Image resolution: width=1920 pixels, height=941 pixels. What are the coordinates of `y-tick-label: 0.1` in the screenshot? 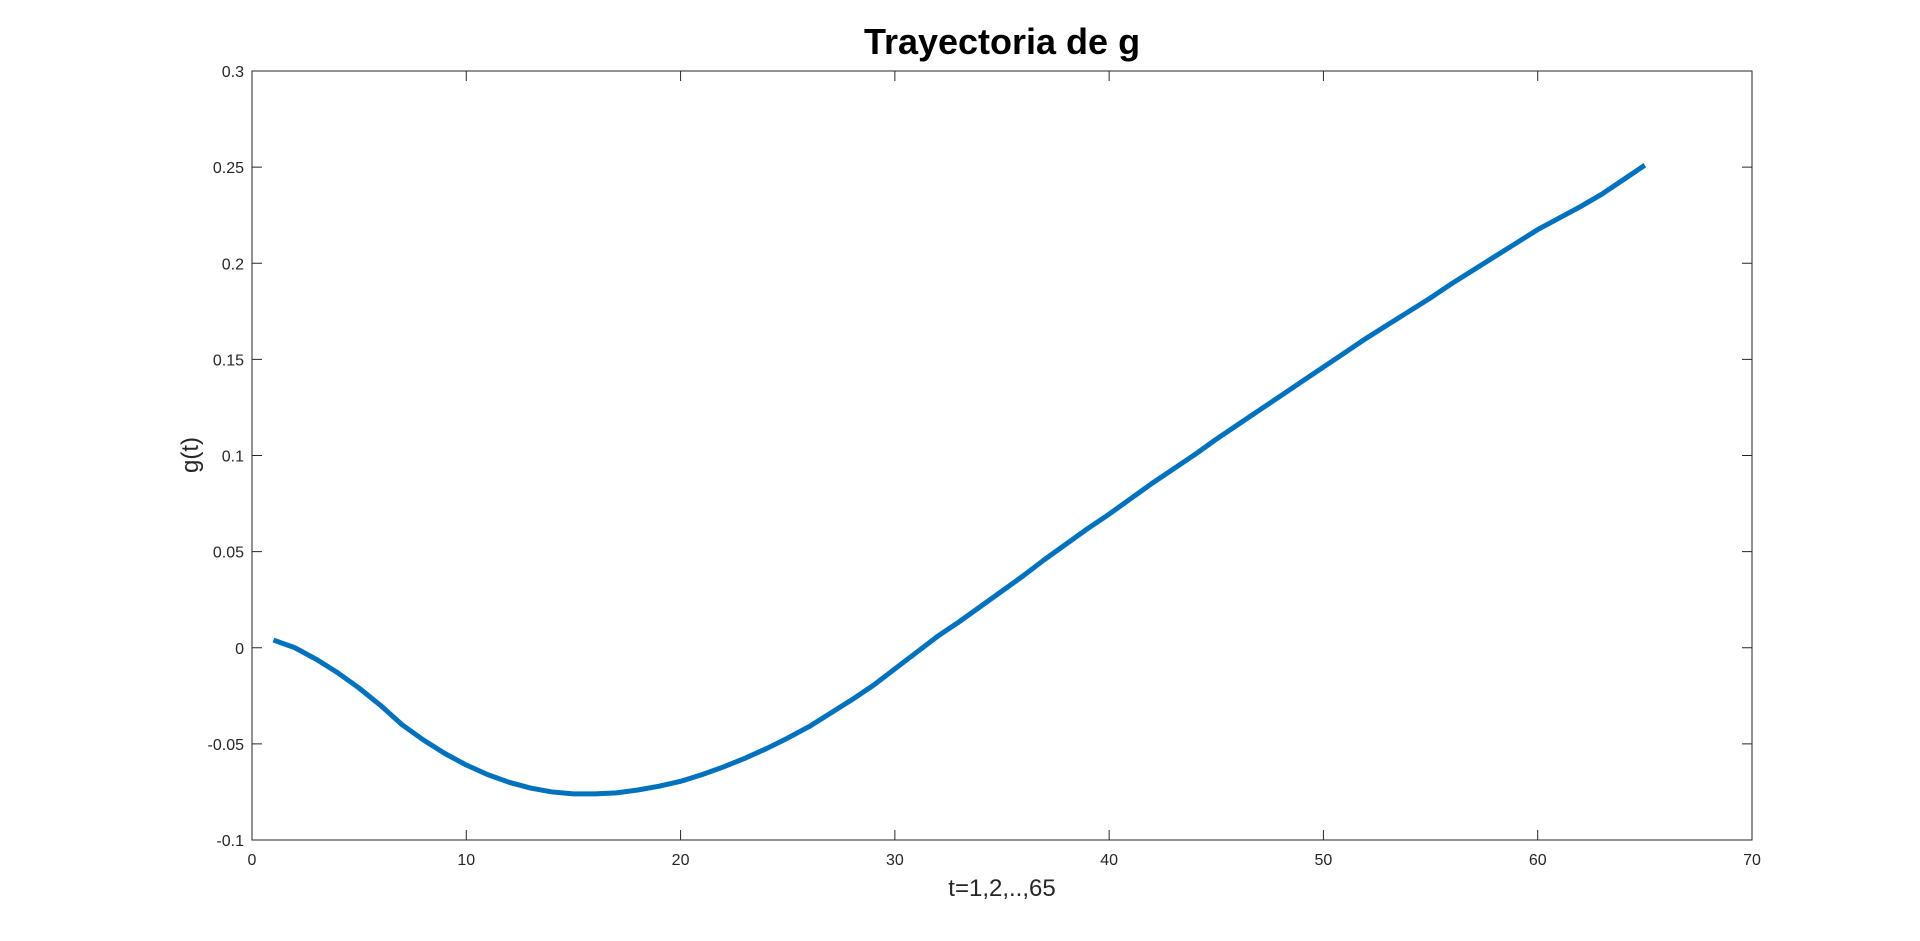 It's located at (233, 457).